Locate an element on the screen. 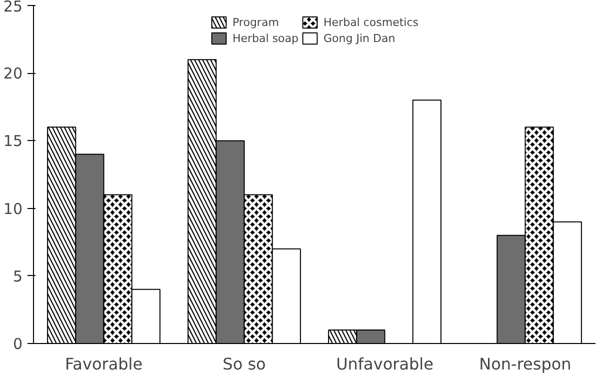  x-tick-label: Favorable is located at coordinates (103, 364).